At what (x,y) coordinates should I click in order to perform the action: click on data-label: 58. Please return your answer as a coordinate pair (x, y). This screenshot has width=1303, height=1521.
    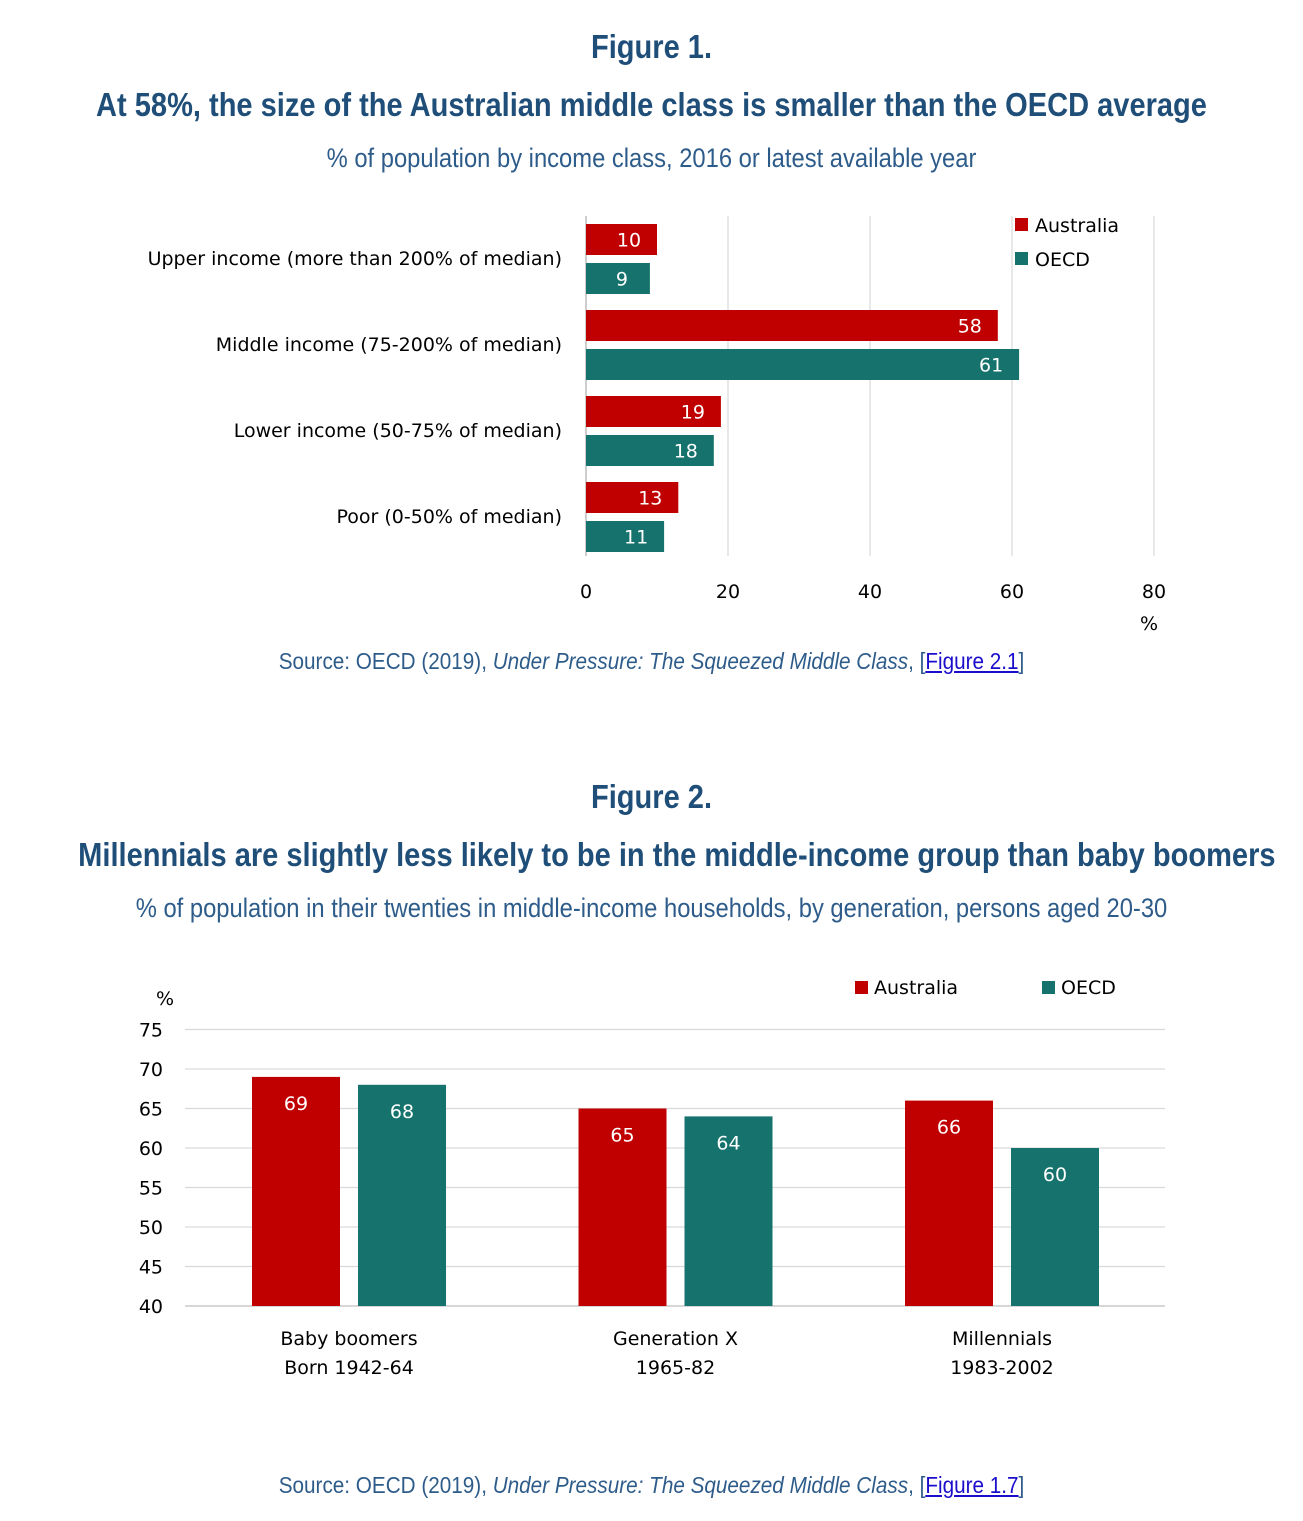
    Looking at the image, I should click on (970, 327).